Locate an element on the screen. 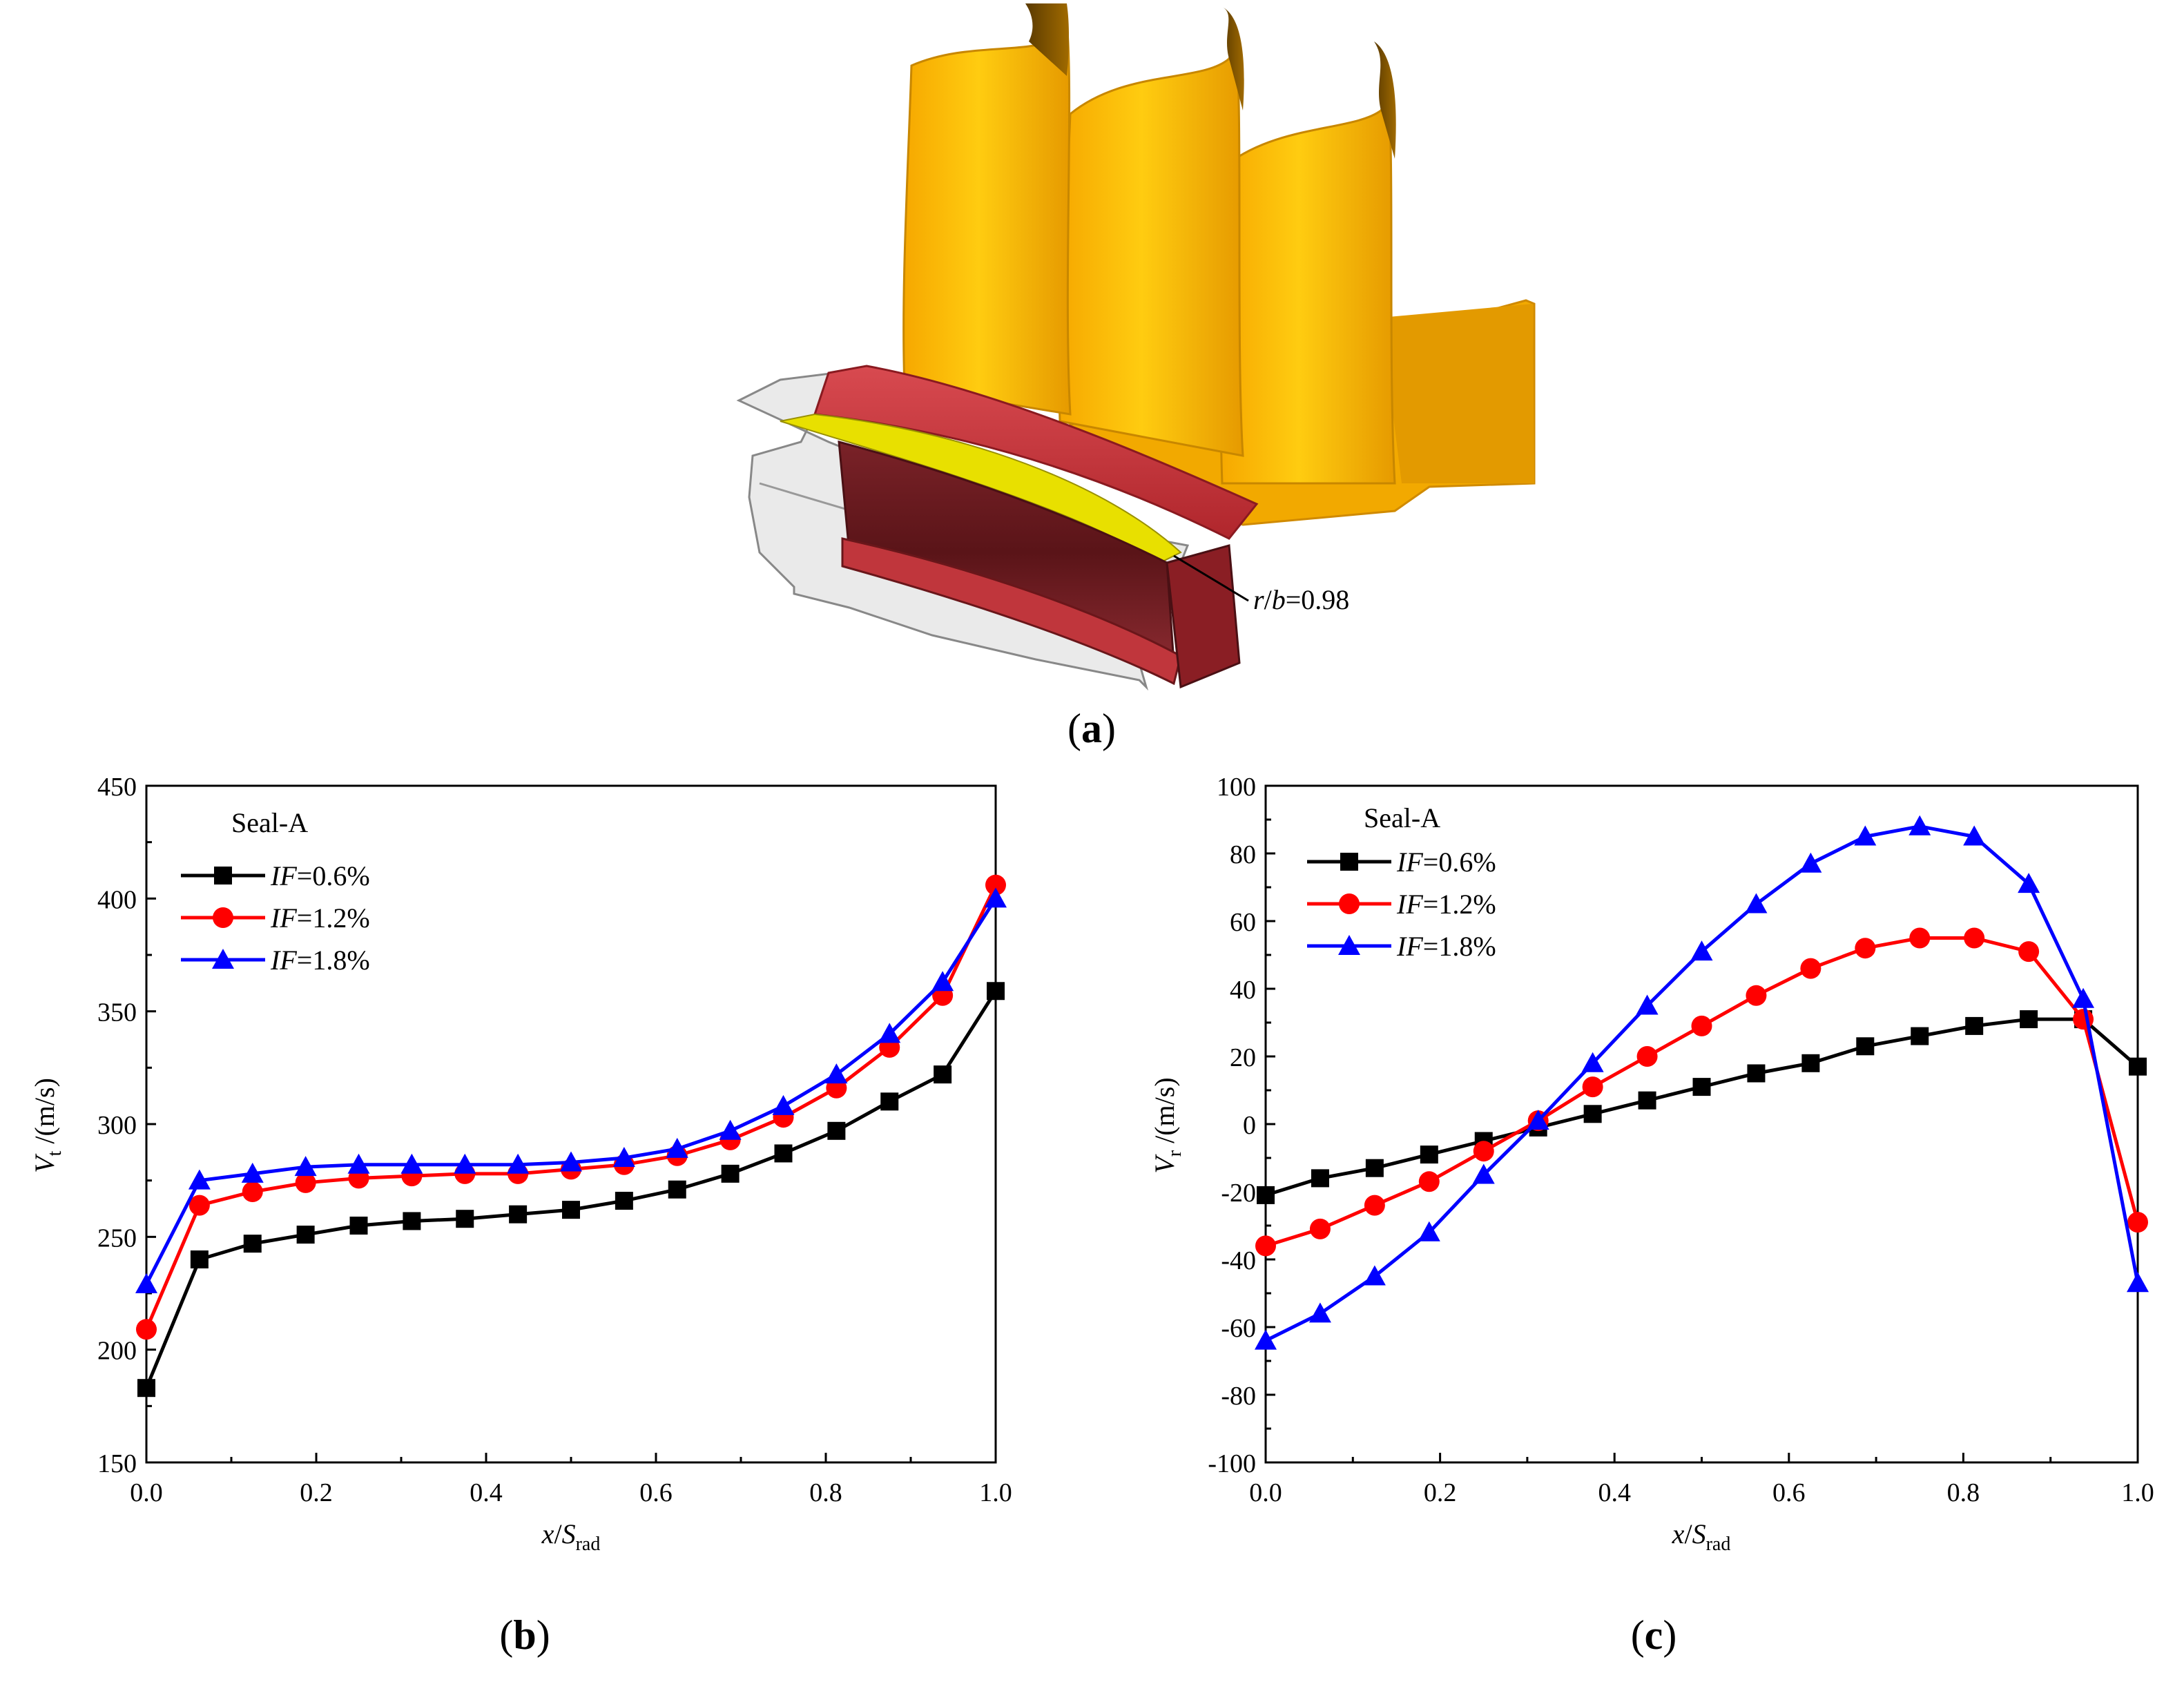 This screenshot has width=2184, height=1682. legend-entry: IF=0.6% is located at coordinates (275, 875).